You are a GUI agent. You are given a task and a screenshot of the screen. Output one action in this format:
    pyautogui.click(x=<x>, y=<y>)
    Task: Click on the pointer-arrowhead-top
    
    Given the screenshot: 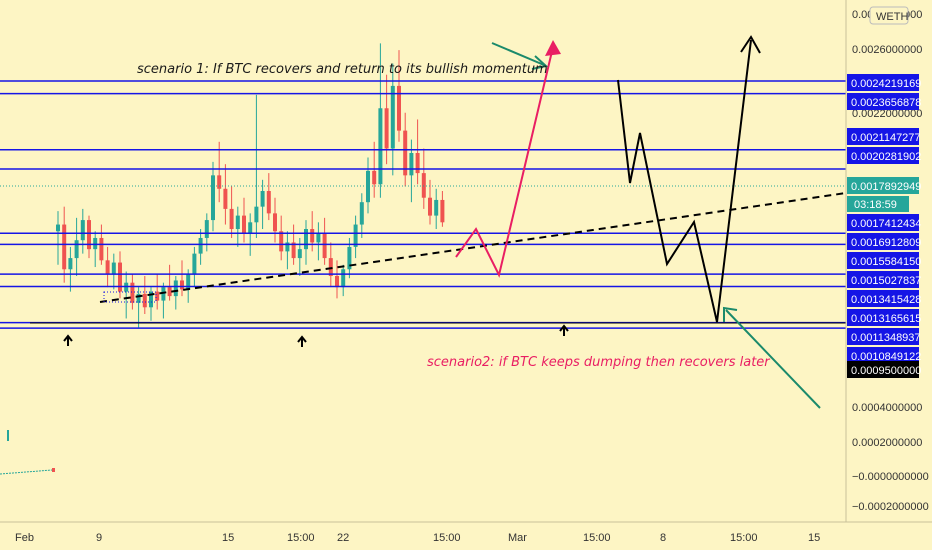 What is the action you would take?
    pyautogui.click(x=540, y=62)
    